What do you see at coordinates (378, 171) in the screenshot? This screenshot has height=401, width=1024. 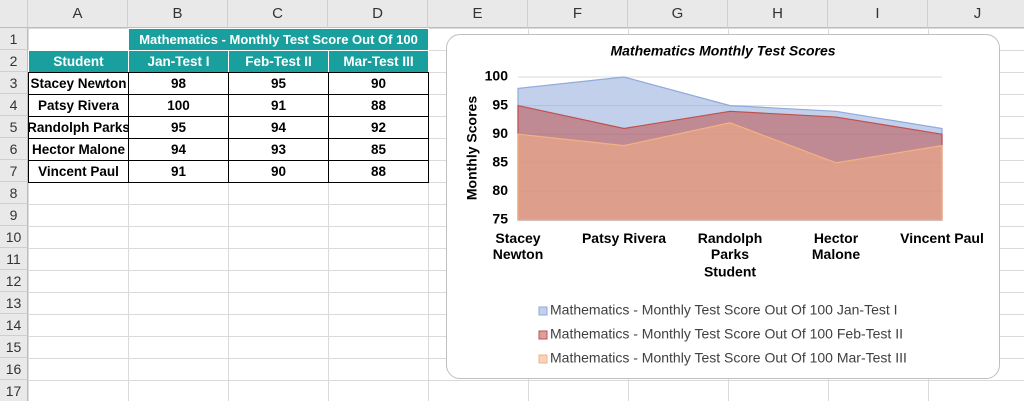 I see `table-cell: 88` at bounding box center [378, 171].